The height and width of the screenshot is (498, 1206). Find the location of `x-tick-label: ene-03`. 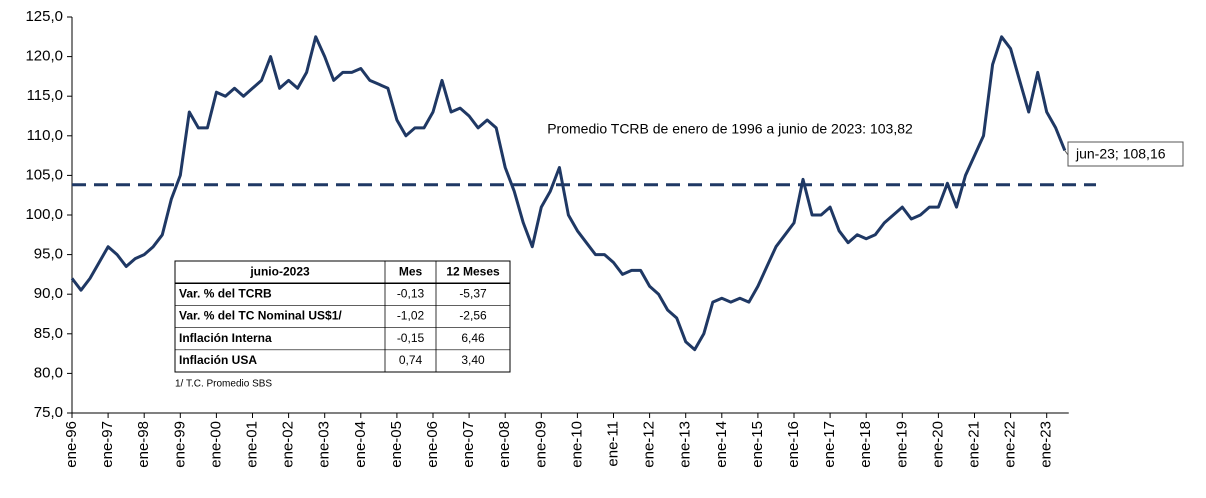

x-tick-label: ene-03 is located at coordinates (324, 444).